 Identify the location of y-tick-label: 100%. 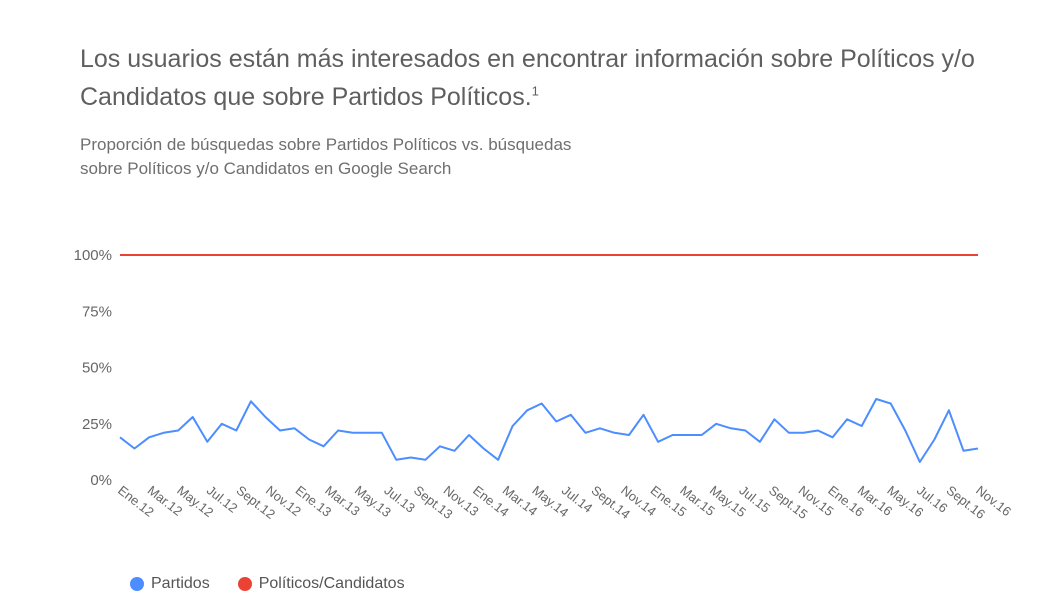
(93, 255).